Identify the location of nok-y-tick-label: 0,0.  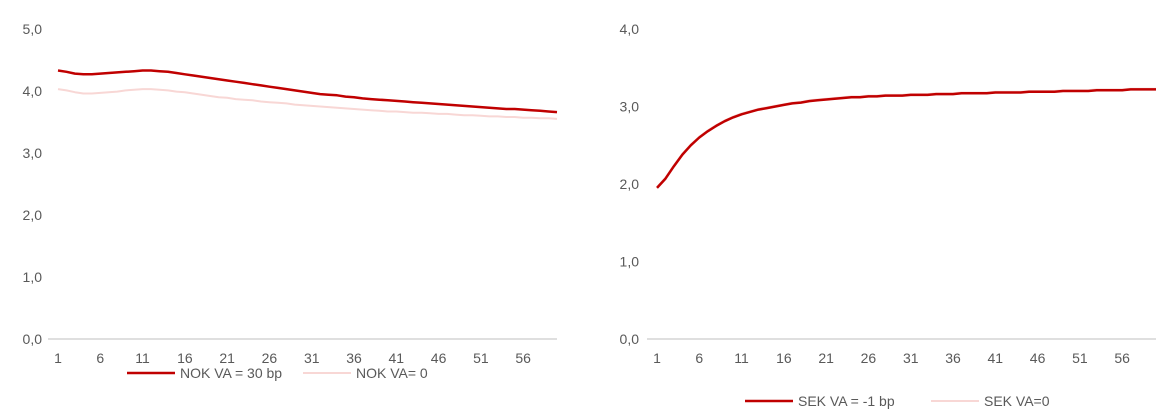
(33, 339).